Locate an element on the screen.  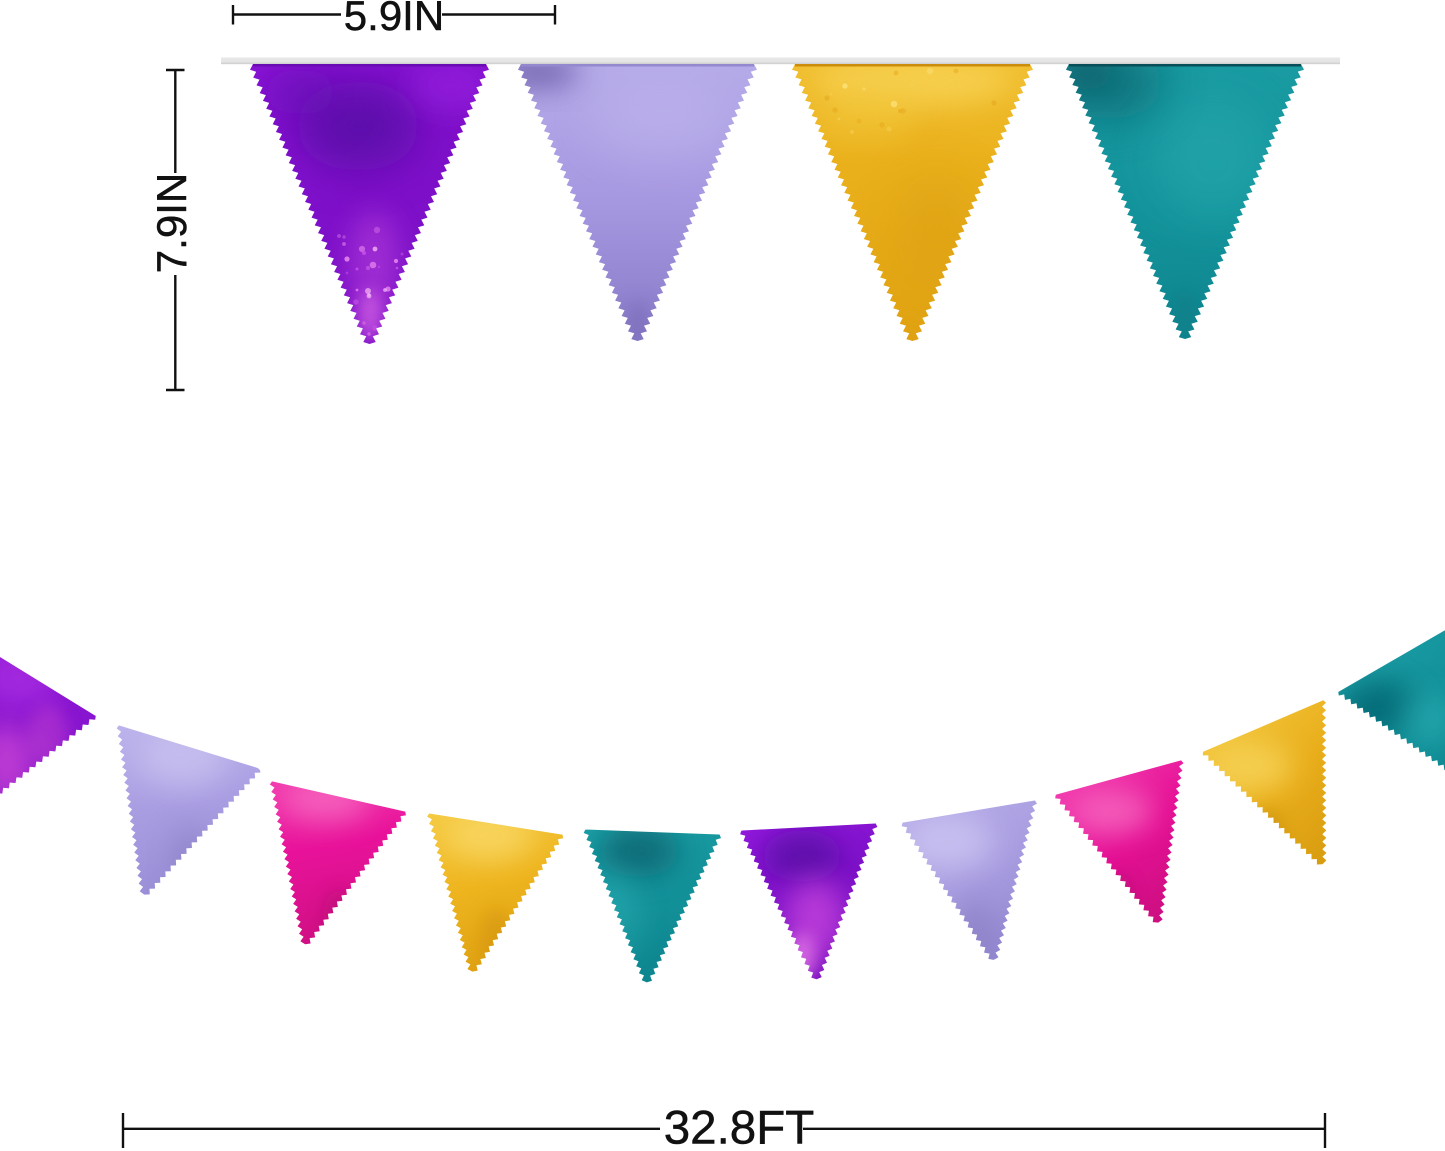
svg-text: 7.9IN is located at coordinates (171, 223).